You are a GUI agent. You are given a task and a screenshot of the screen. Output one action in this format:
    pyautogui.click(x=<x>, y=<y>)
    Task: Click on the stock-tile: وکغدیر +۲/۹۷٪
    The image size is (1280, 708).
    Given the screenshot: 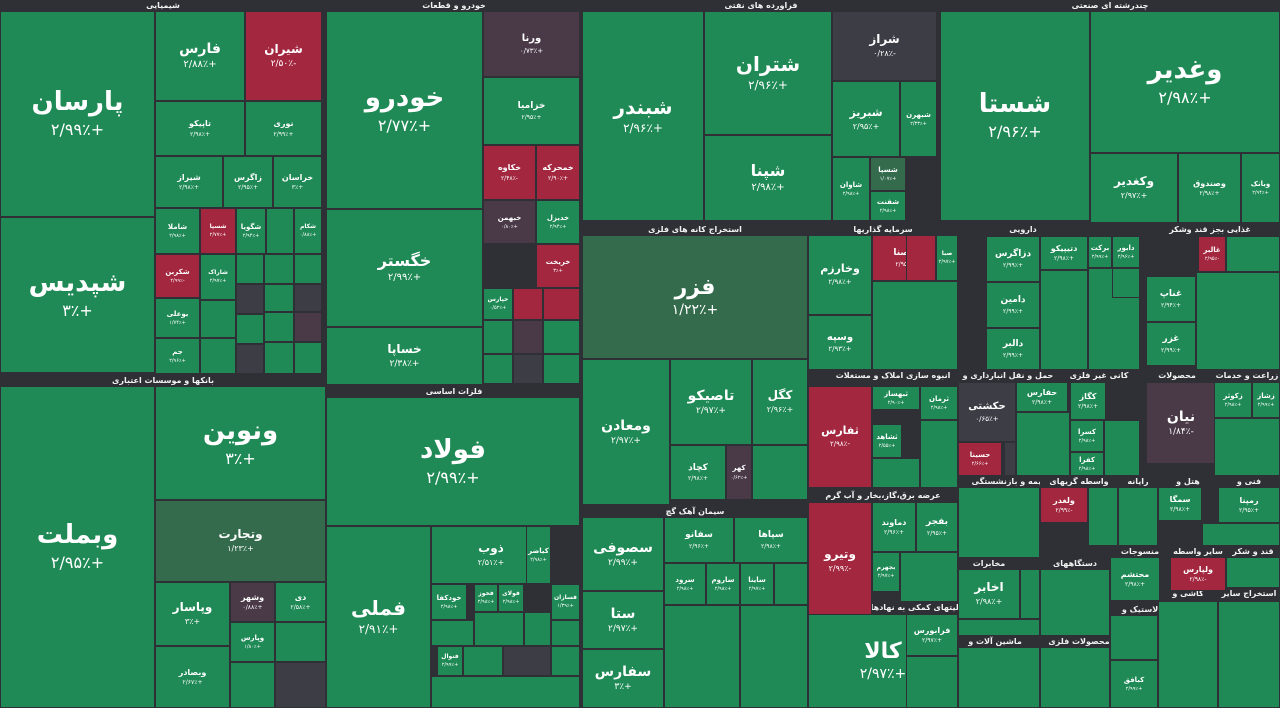 What is the action you would take?
    pyautogui.click(x=1134, y=188)
    